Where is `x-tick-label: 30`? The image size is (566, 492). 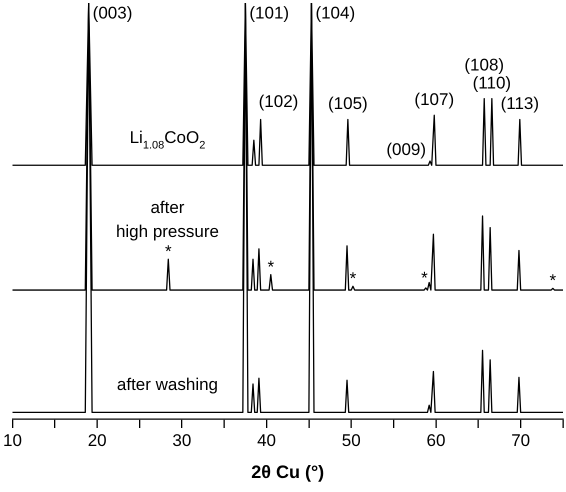
x-tick-label: 30 is located at coordinates (182, 440).